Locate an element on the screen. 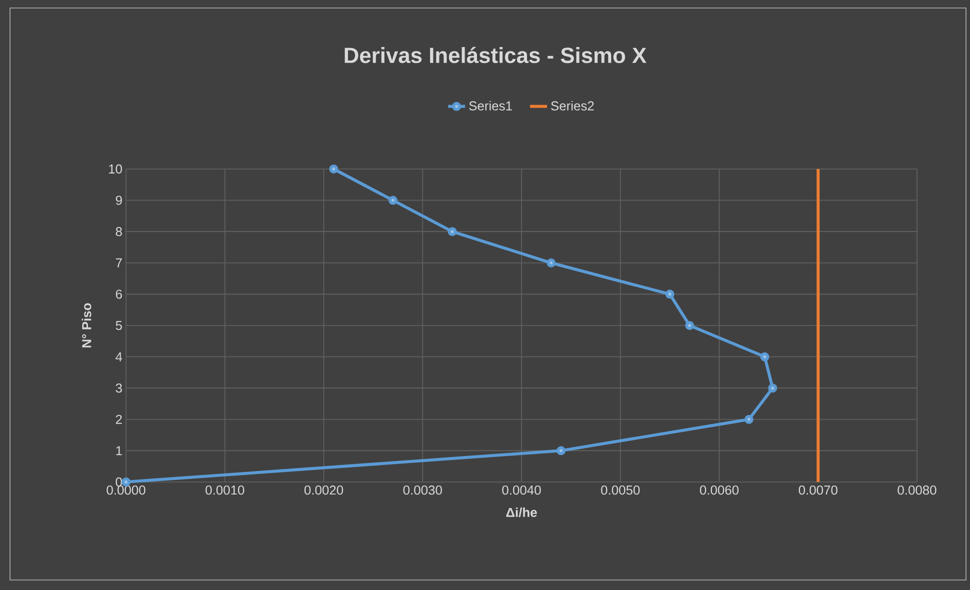 The height and width of the screenshot is (590, 970). y-tick-label: 2 is located at coordinates (119, 419).